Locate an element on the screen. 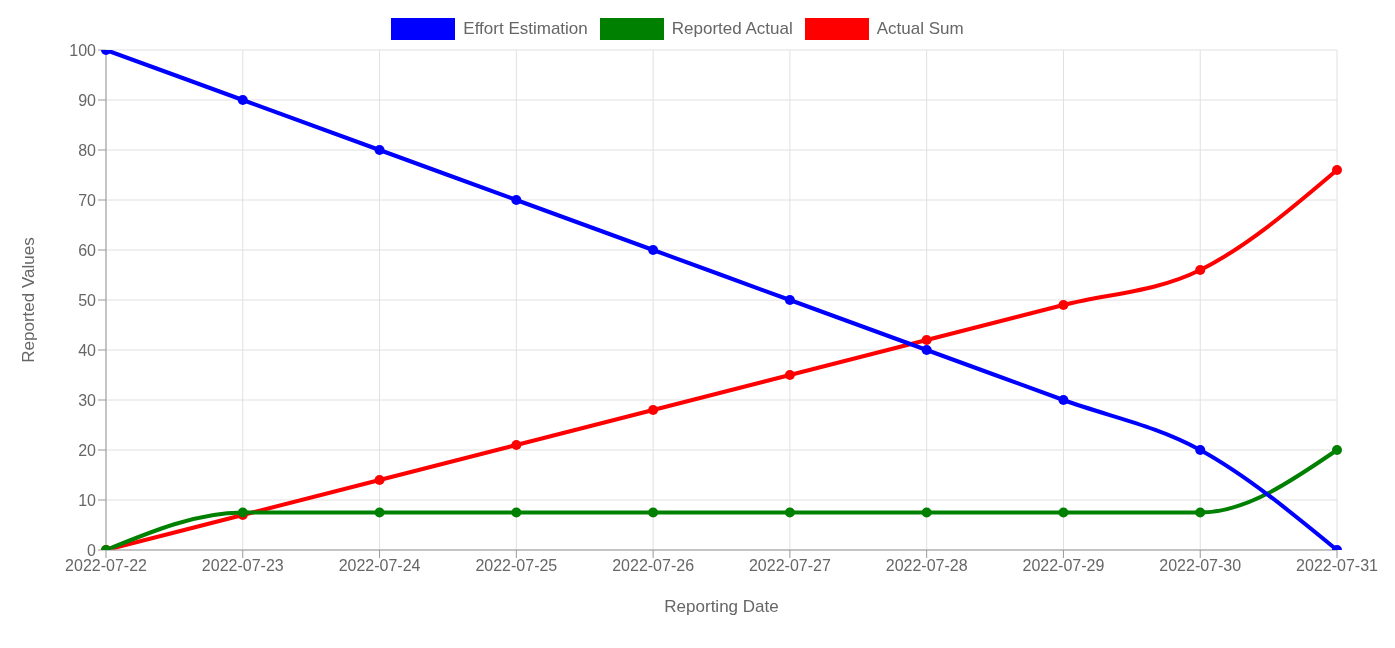 The height and width of the screenshot is (648, 1395). x-tick-label: 2022-07-25 is located at coordinates (516, 566).